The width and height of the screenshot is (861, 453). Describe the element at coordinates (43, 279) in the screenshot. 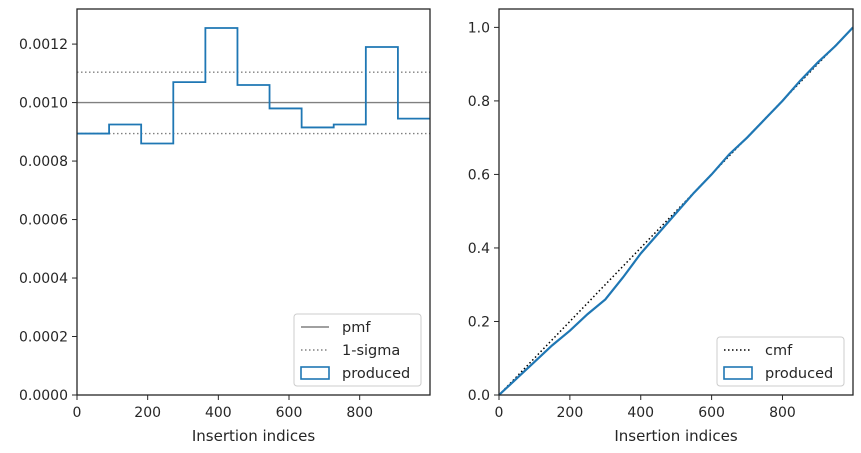

I see `y-tick-label: 0.0004` at that location.